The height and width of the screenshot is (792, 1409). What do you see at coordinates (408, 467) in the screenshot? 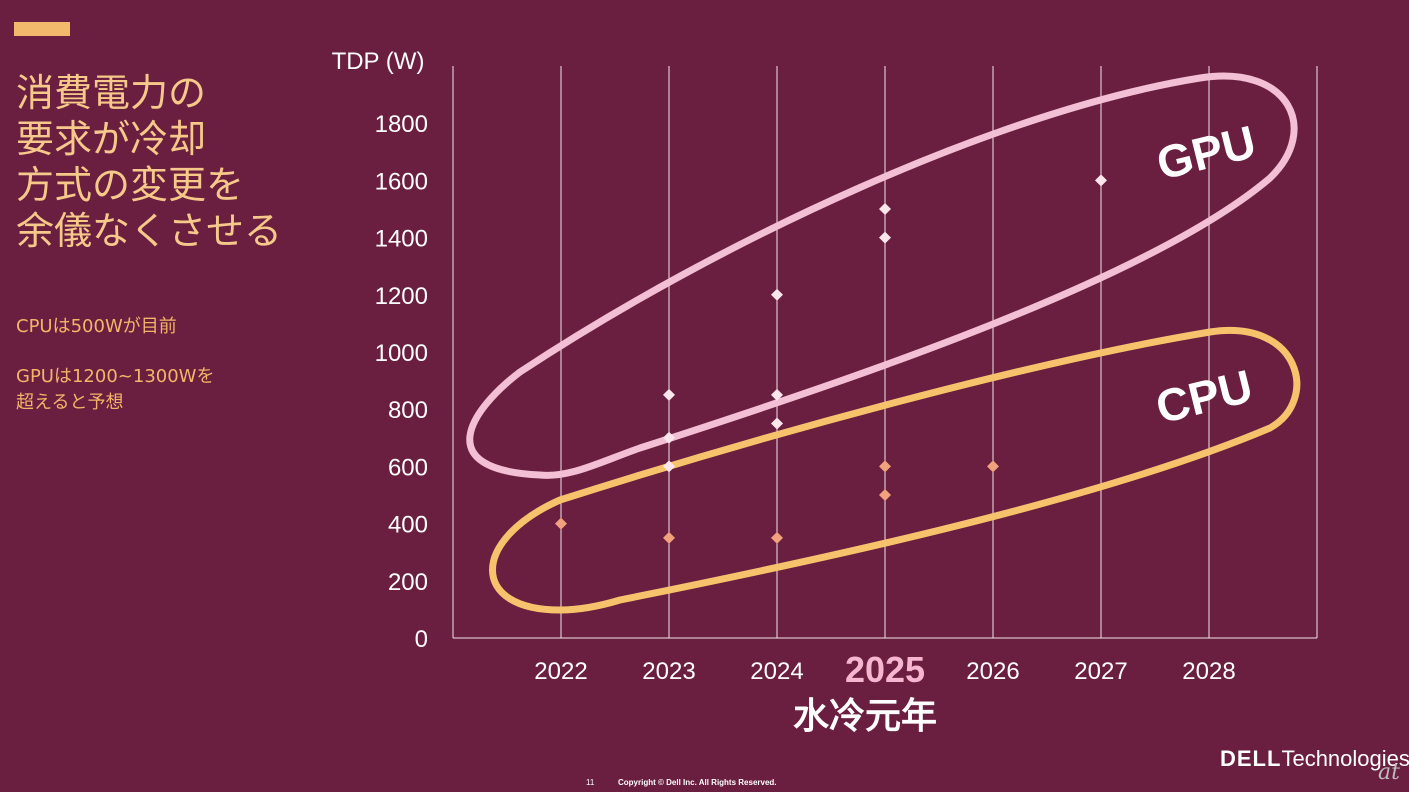
I see `y-tick-label-600: 600` at bounding box center [408, 467].